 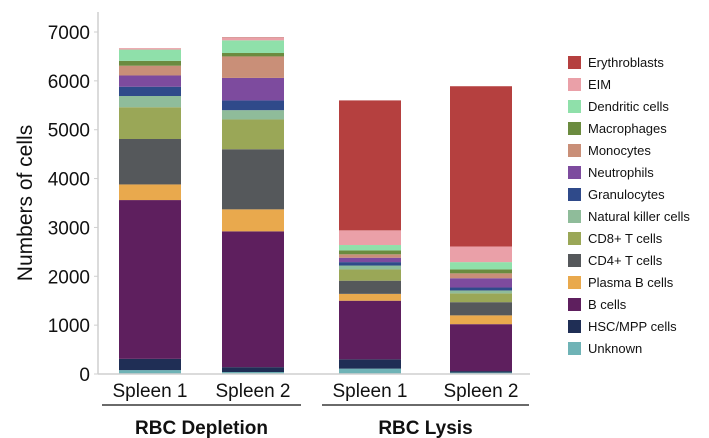 I want to click on legend-label: Unknown, so click(x=615, y=348).